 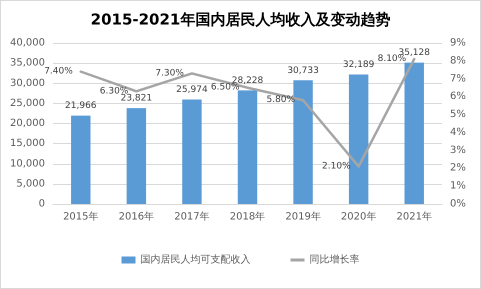 I want to click on x-tick-label: 2020年, so click(x=358, y=216).